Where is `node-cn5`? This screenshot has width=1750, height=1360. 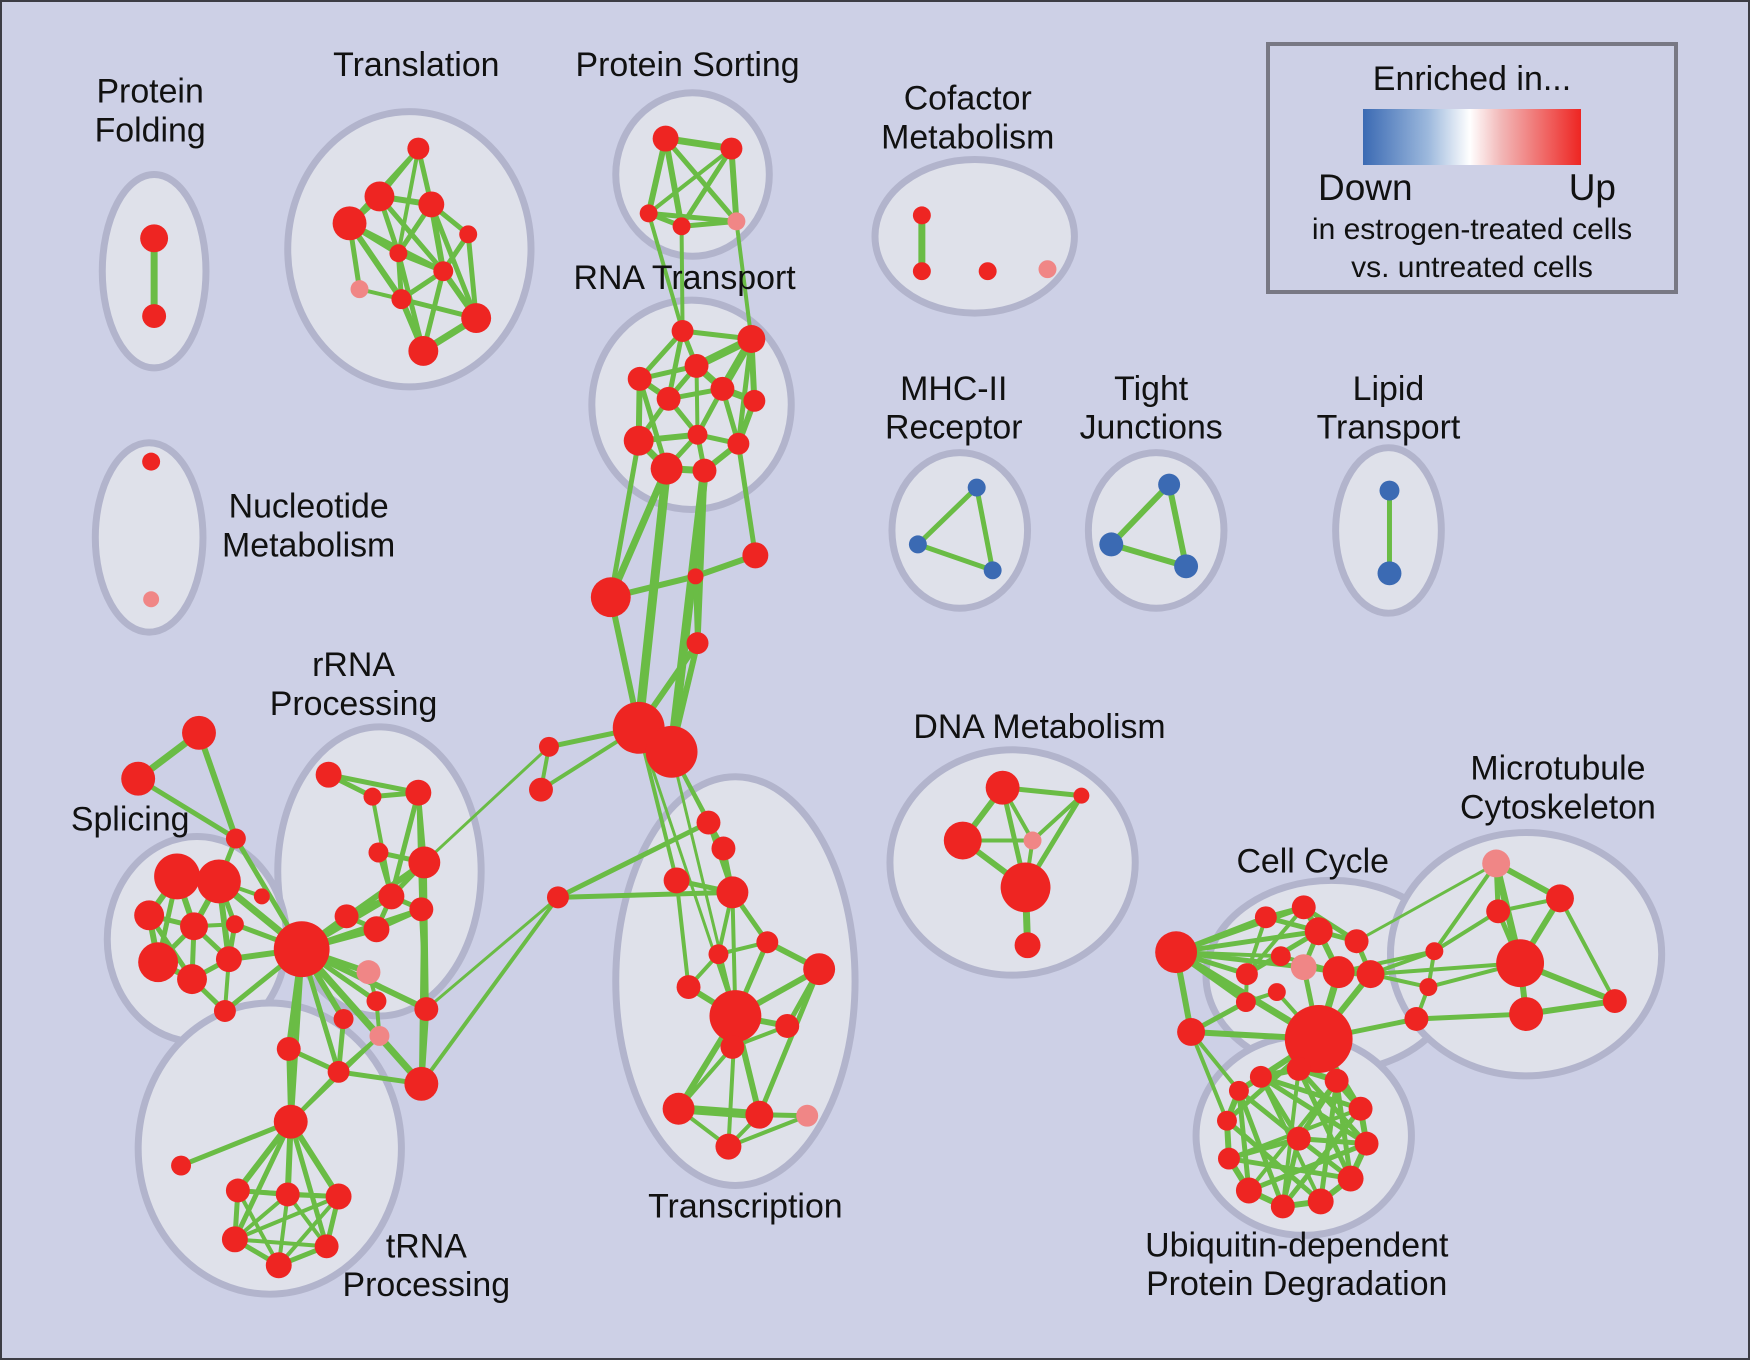 node-cn5 is located at coordinates (671, 751).